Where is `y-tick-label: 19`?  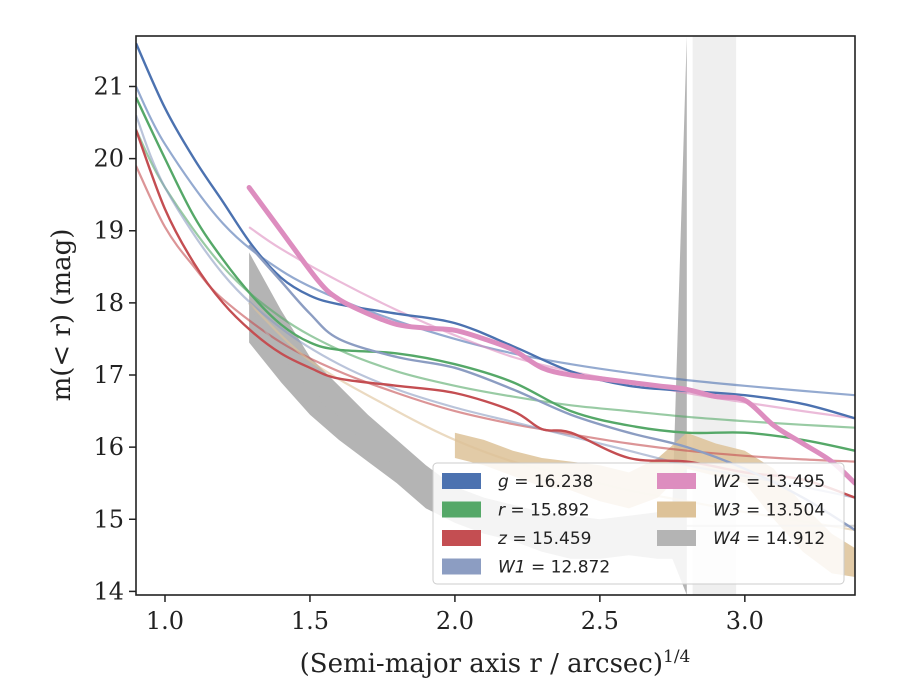 y-tick-label: 19 is located at coordinates (108, 231).